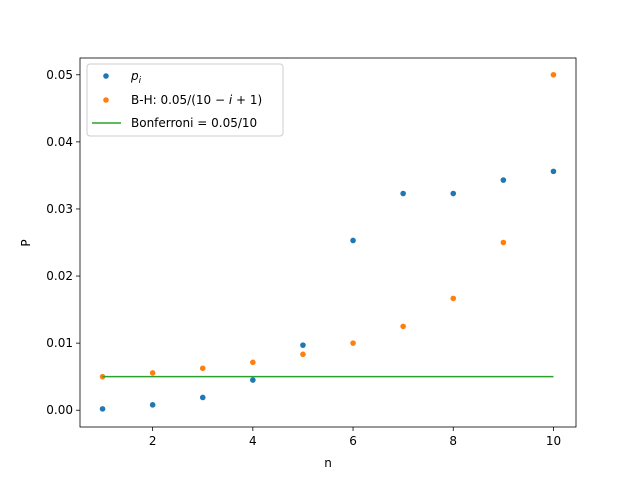  What do you see at coordinates (59, 142) in the screenshot?
I see `y-tick-label: 0.04` at bounding box center [59, 142].